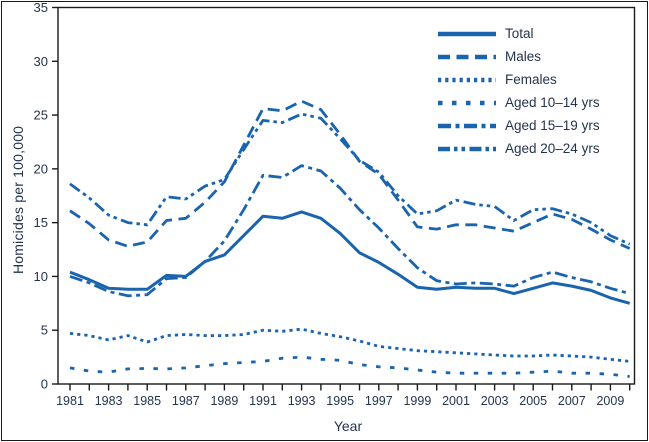 The image size is (649, 442). I want to click on legend-item-total: Total, so click(519, 33).